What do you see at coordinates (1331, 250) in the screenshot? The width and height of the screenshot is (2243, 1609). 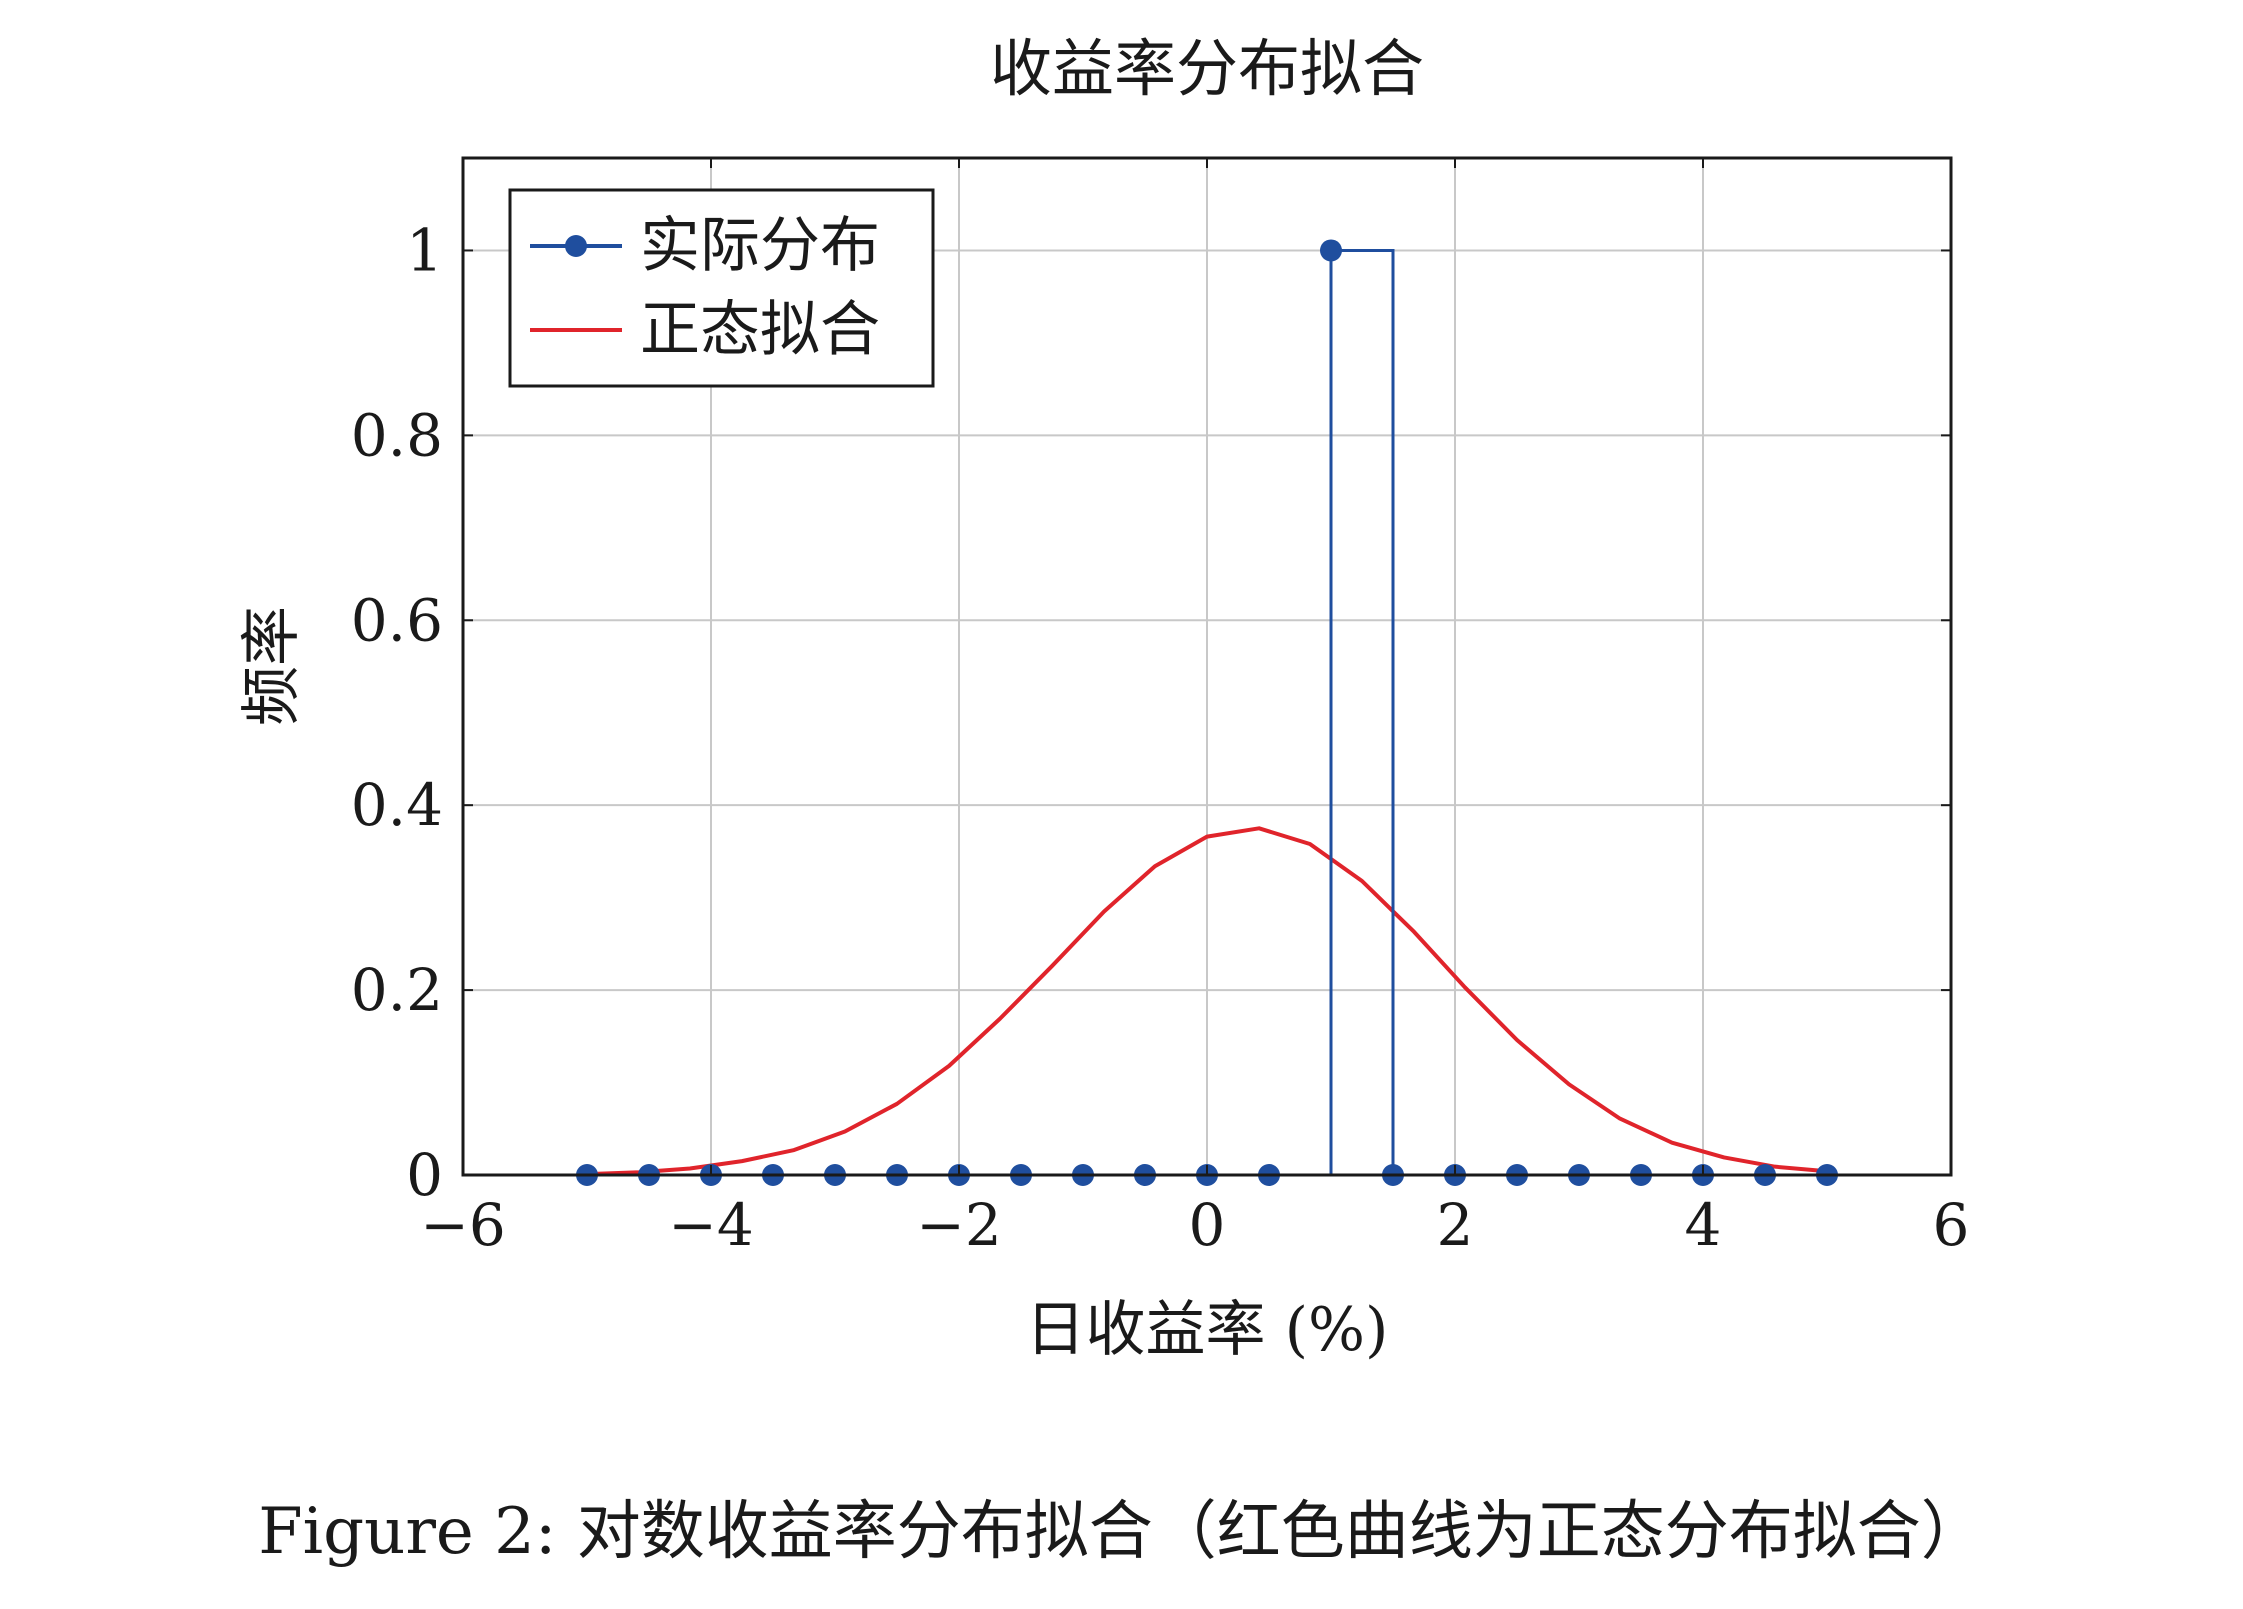 I see `series-actual-point` at bounding box center [1331, 250].